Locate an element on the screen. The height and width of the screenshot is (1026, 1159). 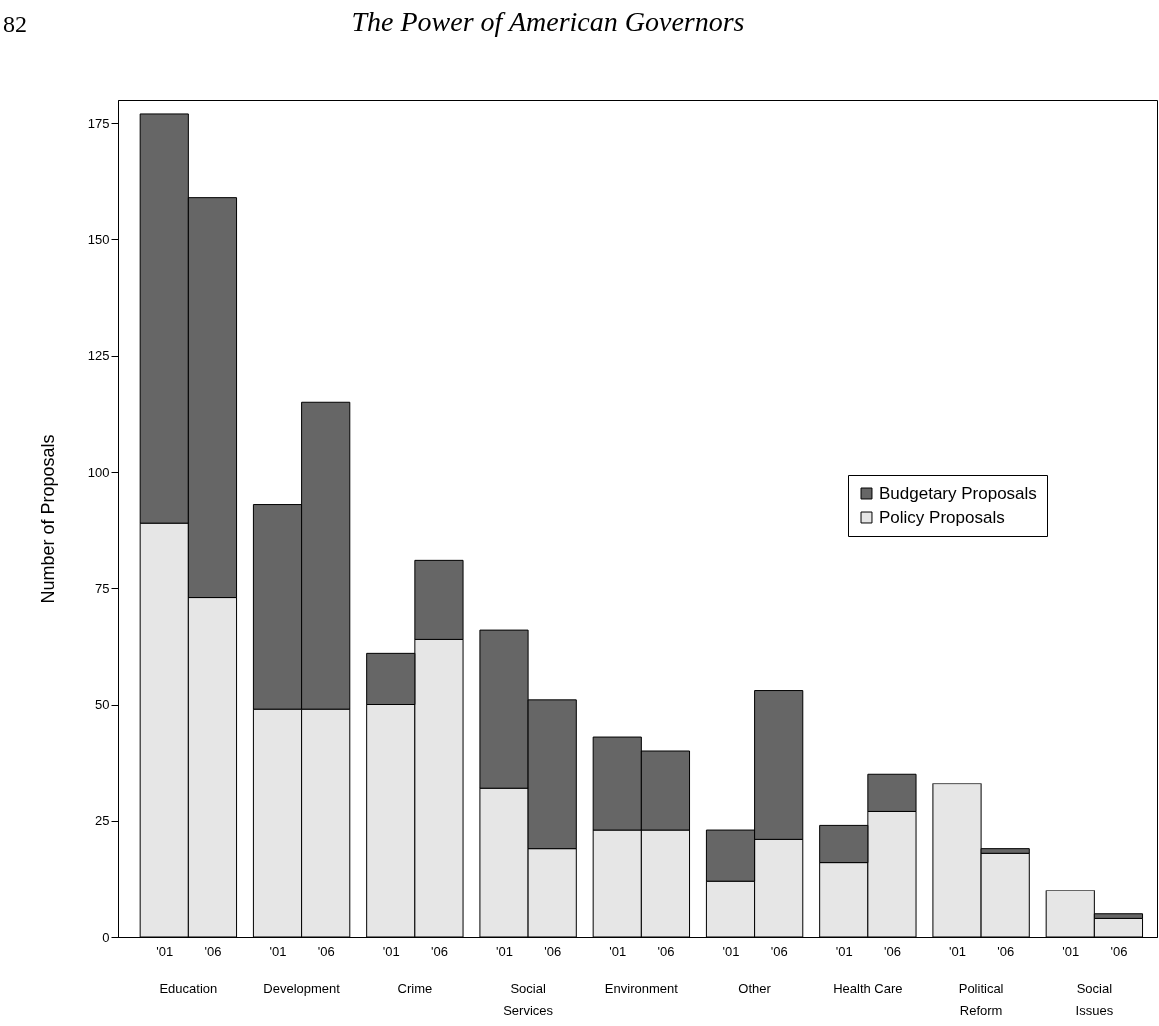
y-tick-label: 75 is located at coordinates (102, 588).